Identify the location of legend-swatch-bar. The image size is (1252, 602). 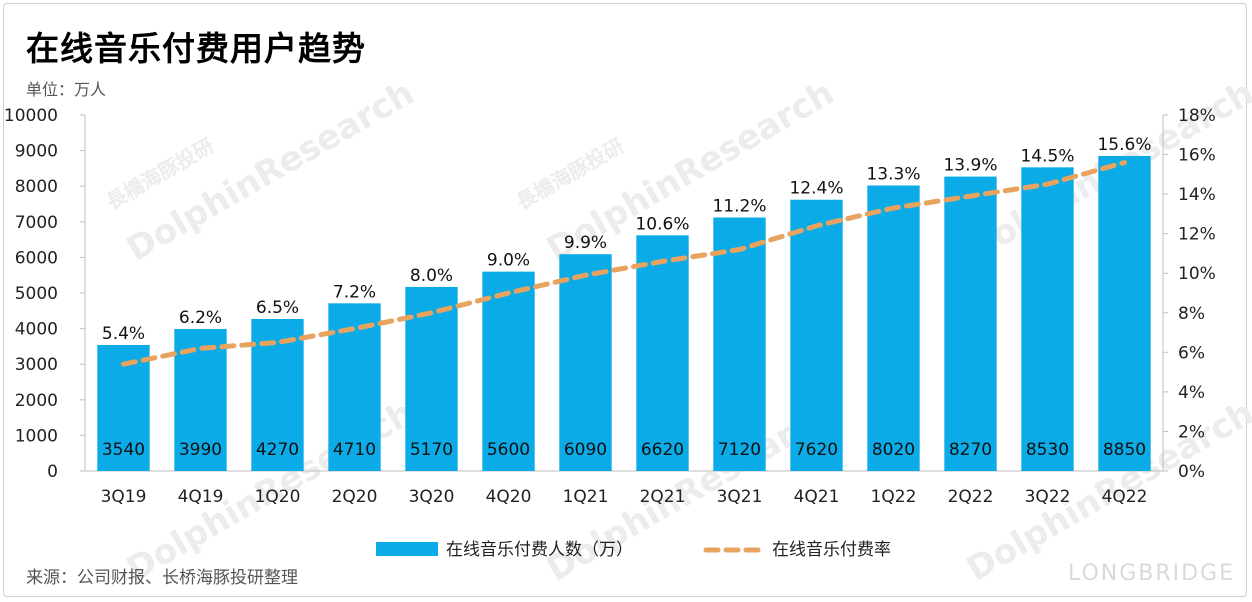
(407, 549).